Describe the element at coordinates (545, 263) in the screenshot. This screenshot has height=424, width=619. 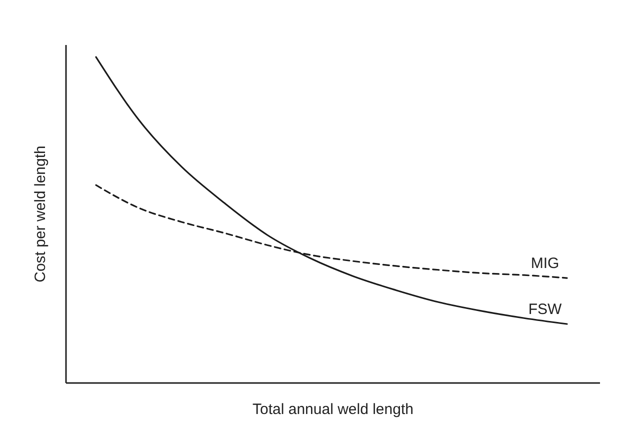
I see `series-label: MIG` at that location.